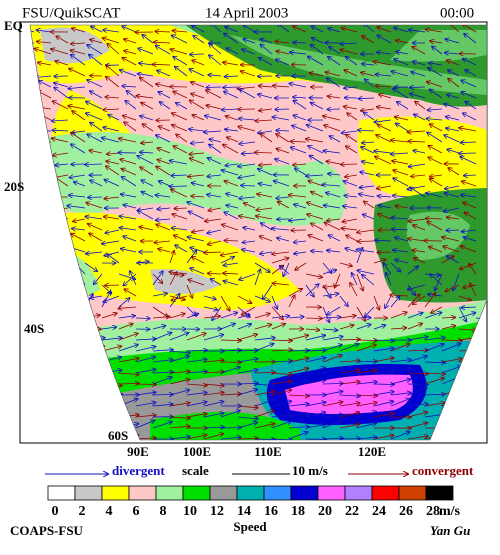  I want to click on colorbar-tick-label: 24, so click(379, 511).